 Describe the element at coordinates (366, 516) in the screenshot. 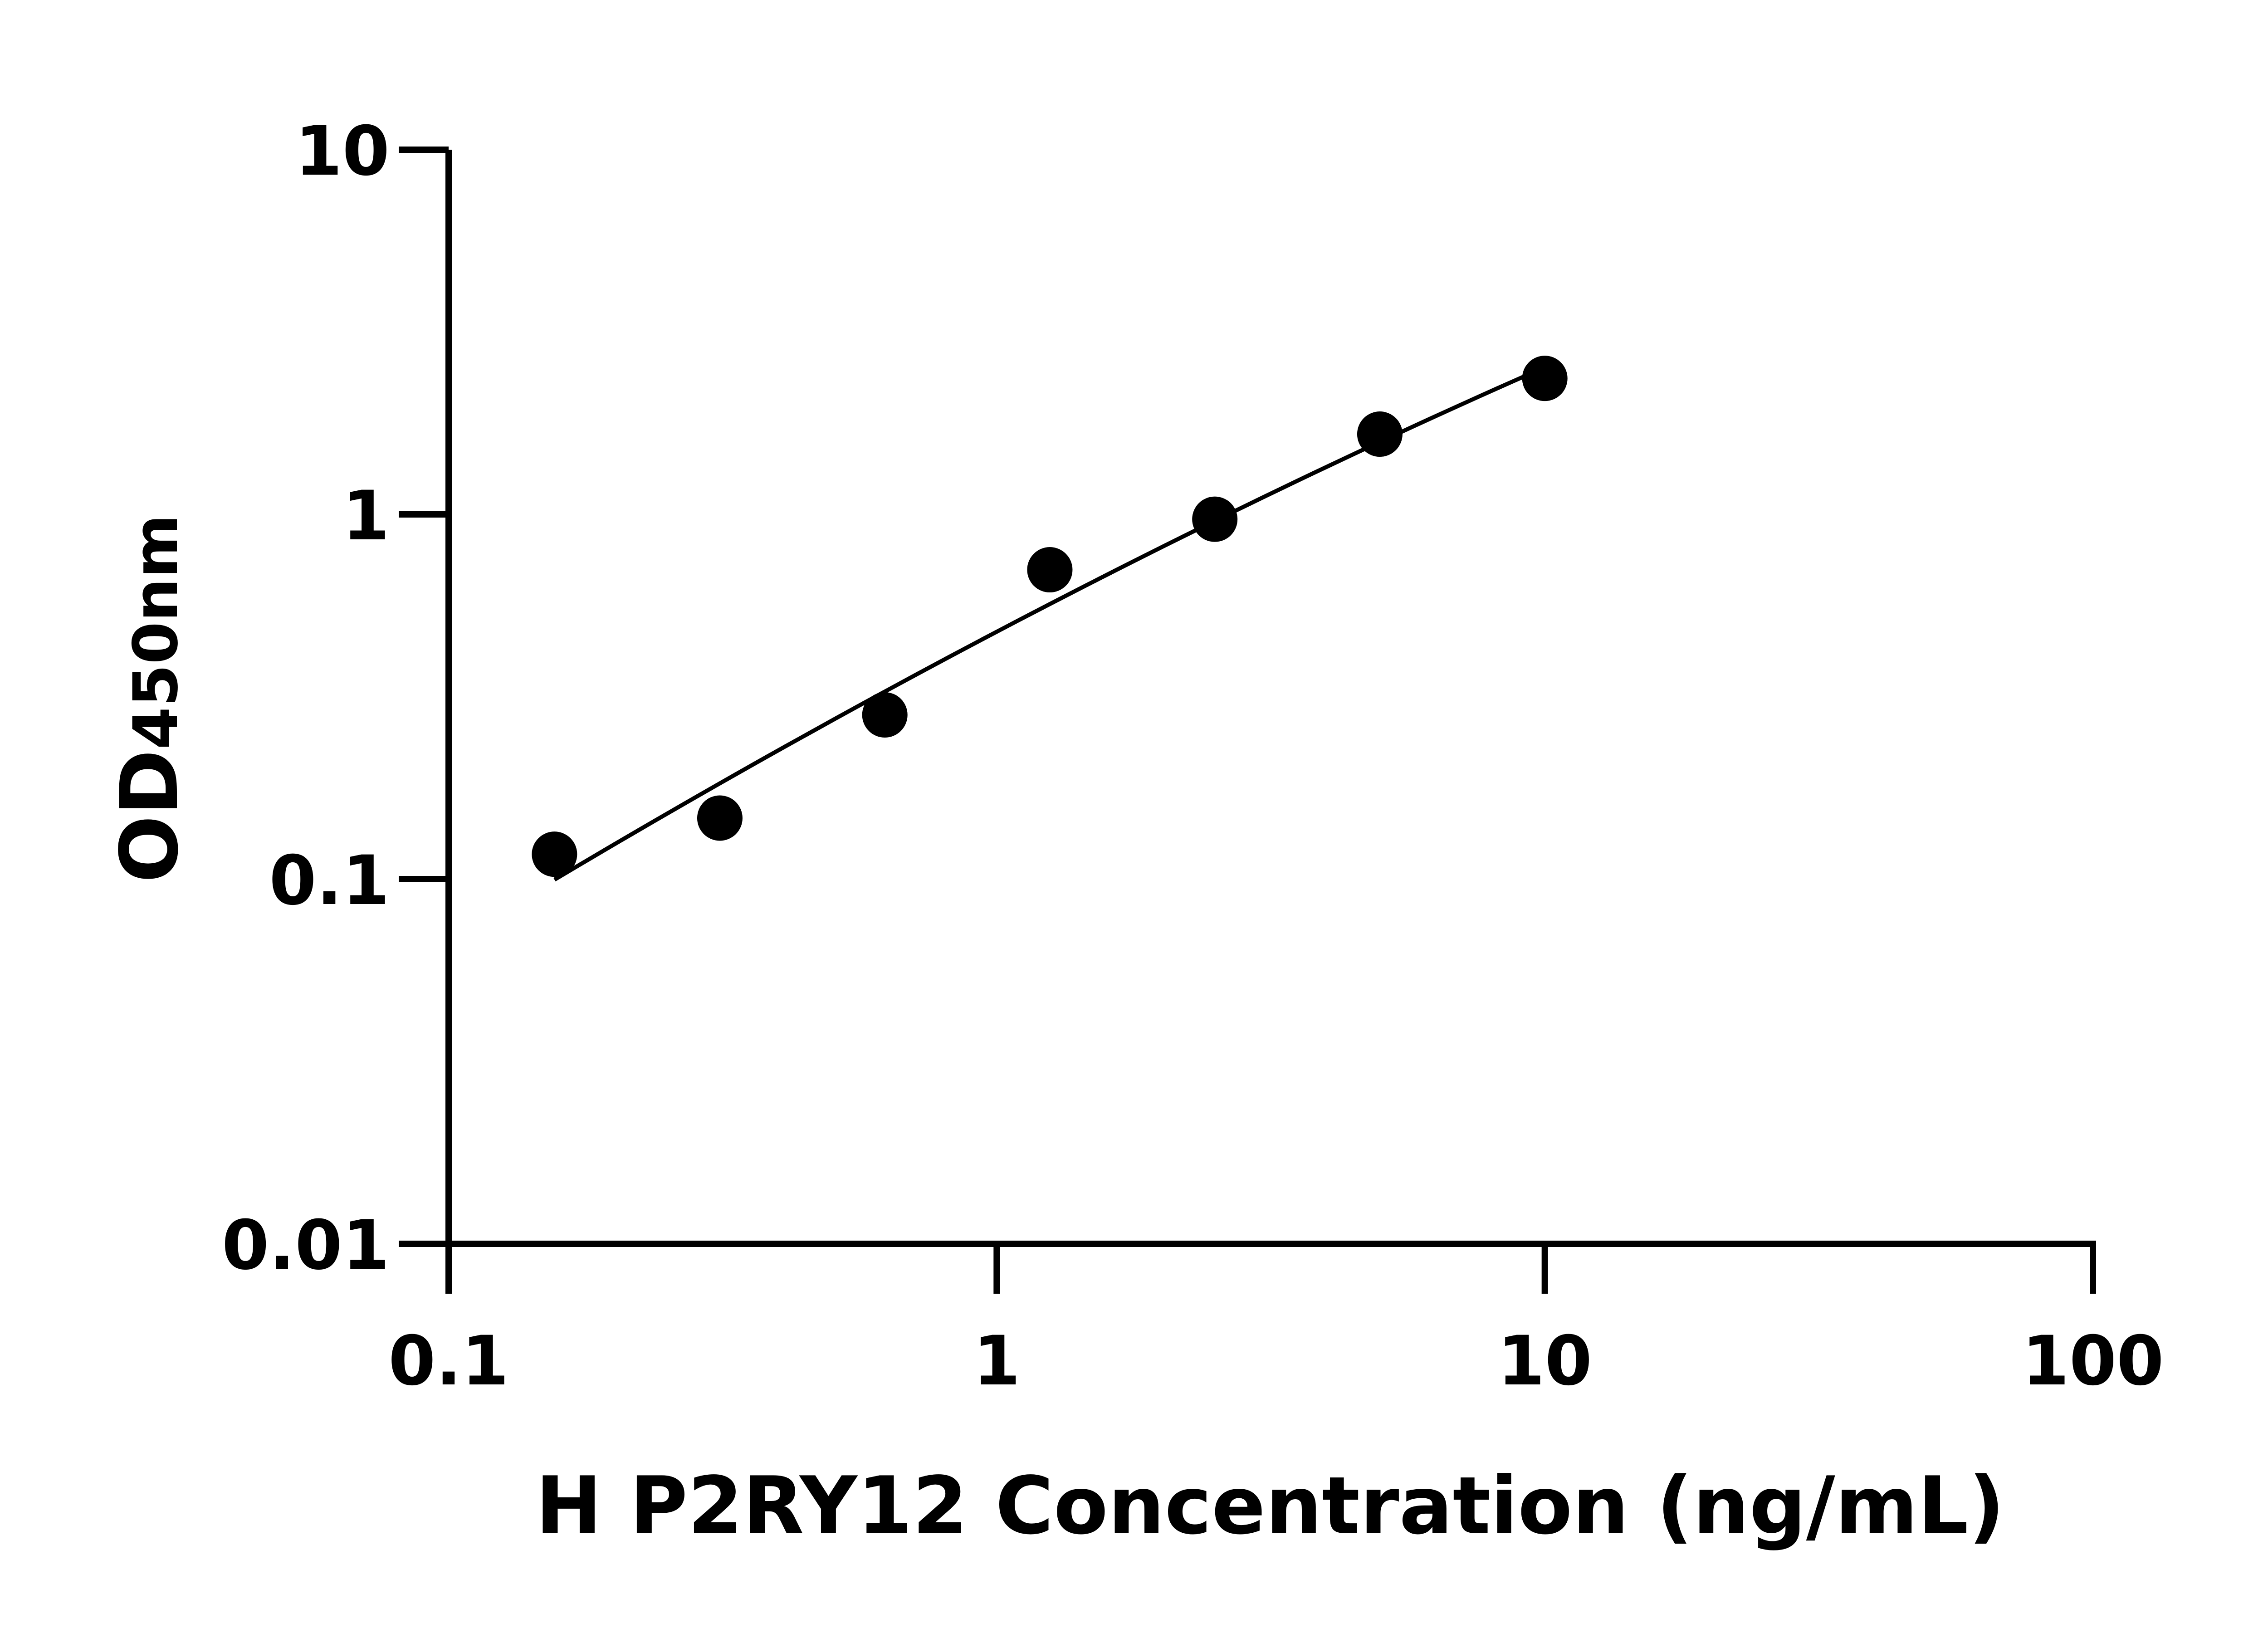

I see `y-tick-label: 1` at that location.